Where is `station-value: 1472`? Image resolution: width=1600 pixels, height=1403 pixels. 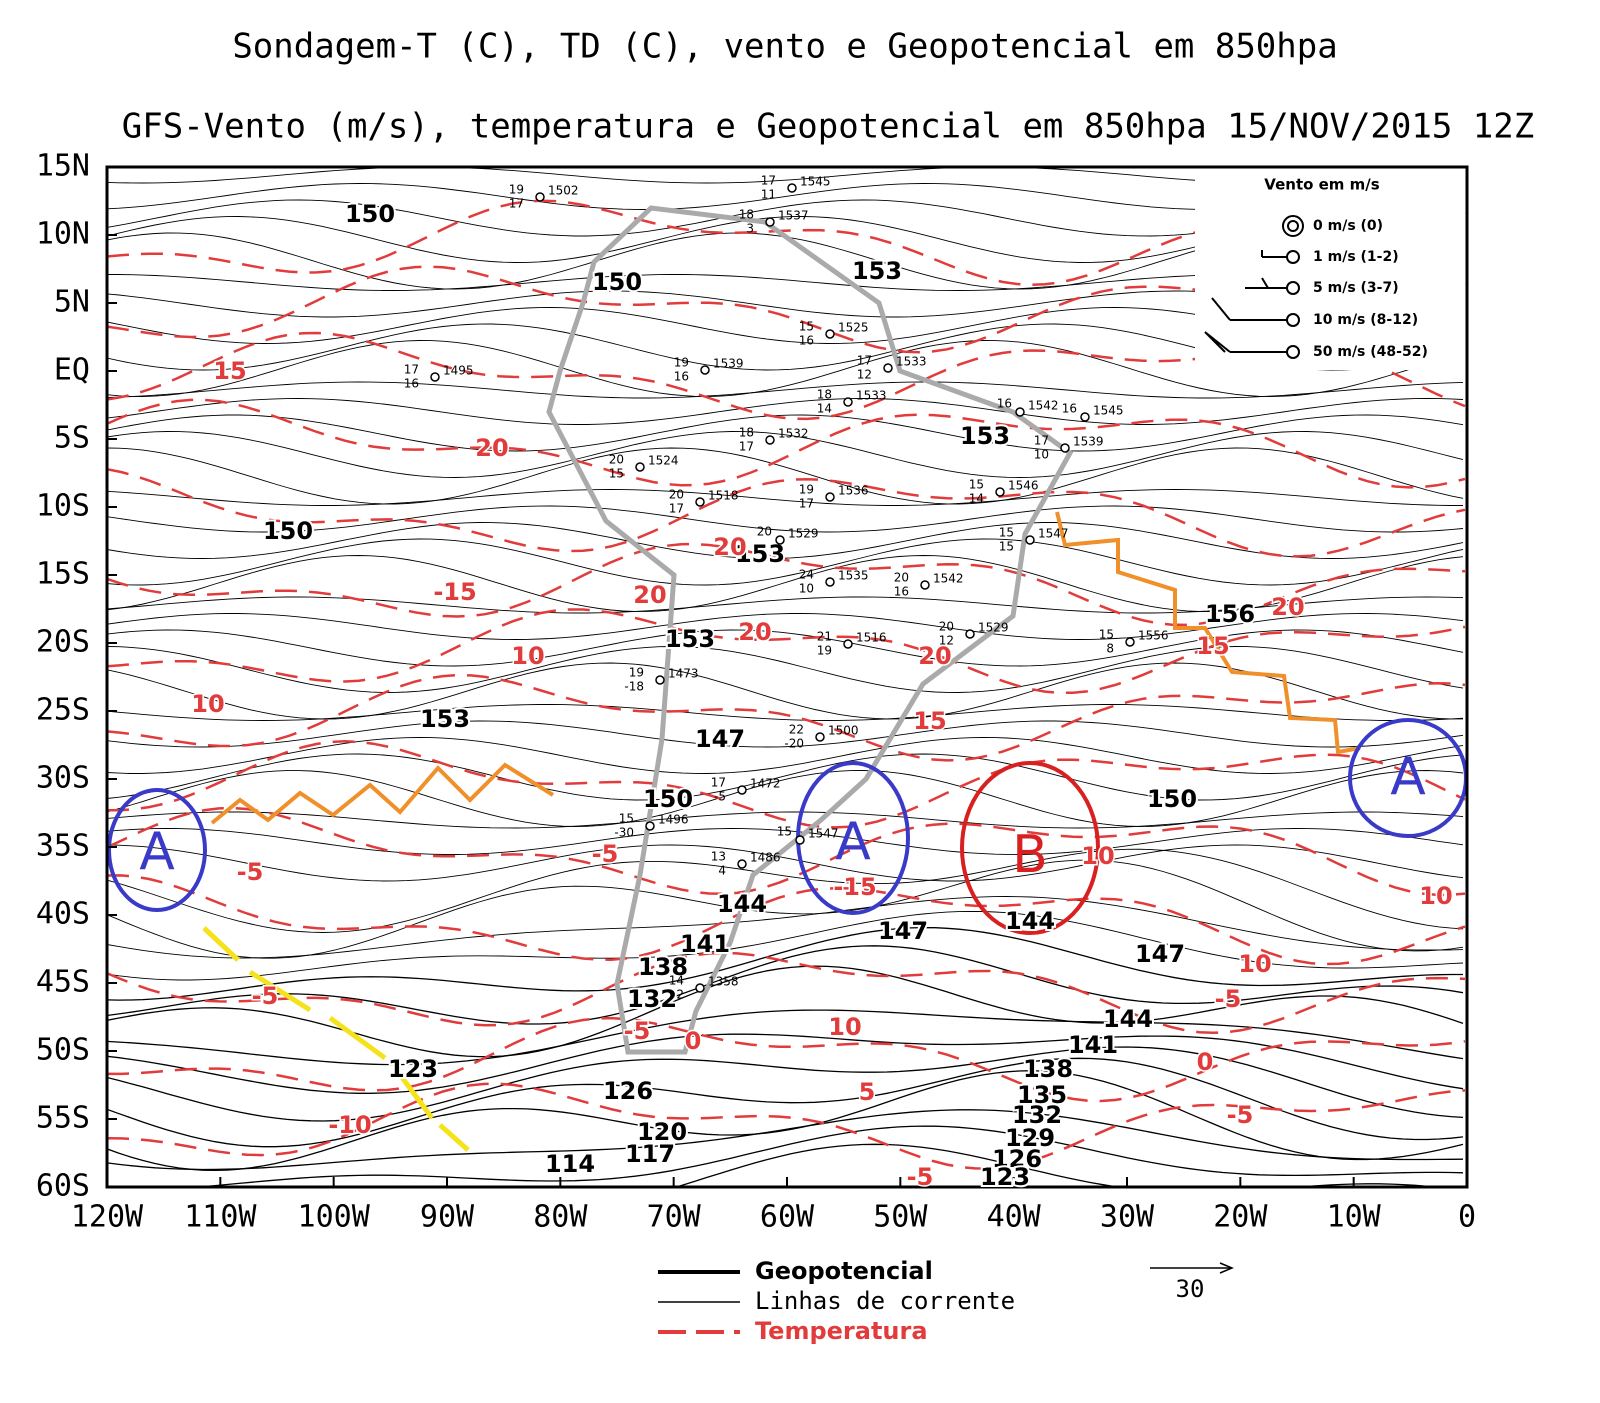 station-value: 1472 is located at coordinates (765, 784).